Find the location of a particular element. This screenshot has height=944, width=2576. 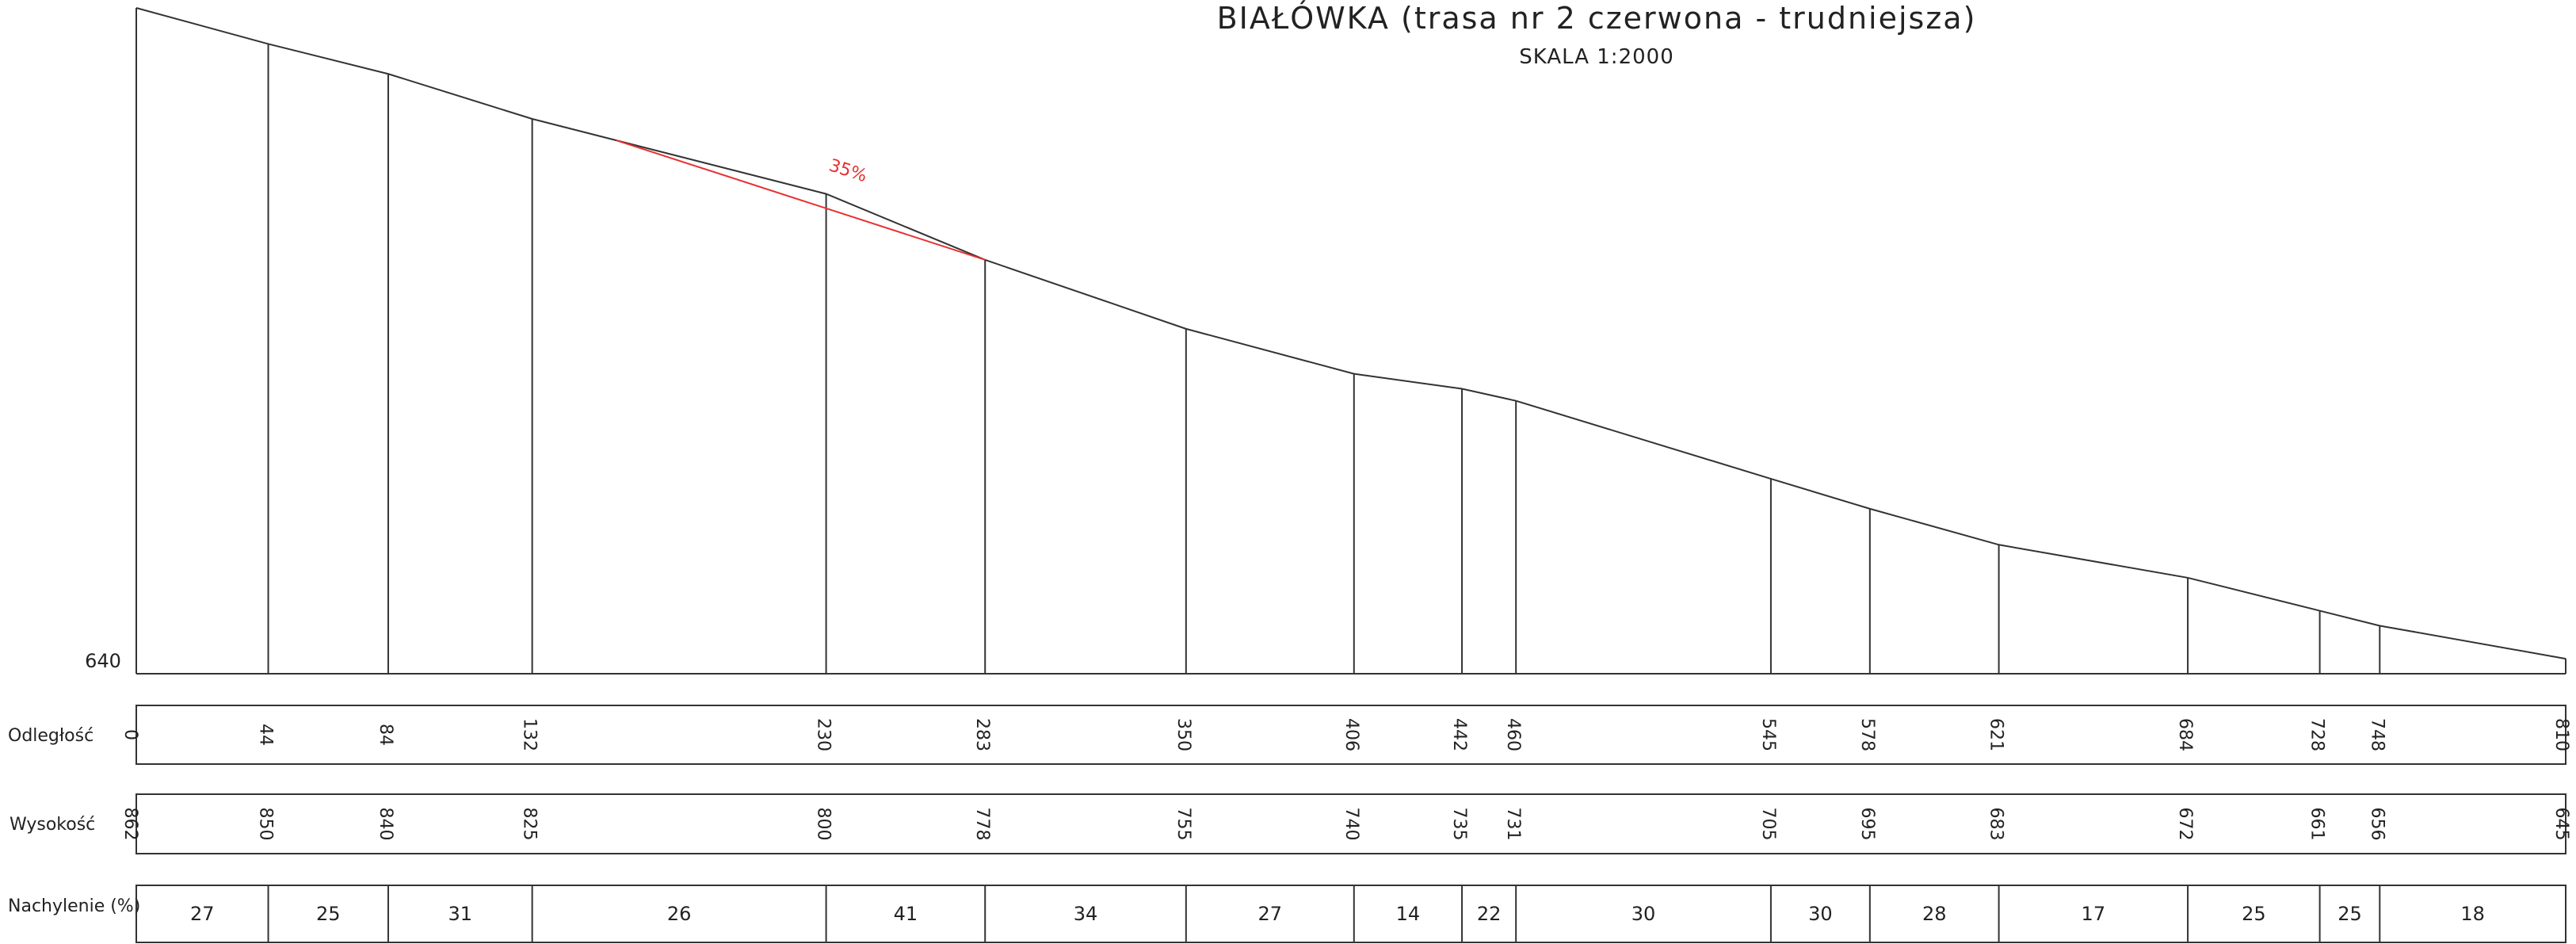

elevation-value: 656 is located at coordinates (2377, 824).